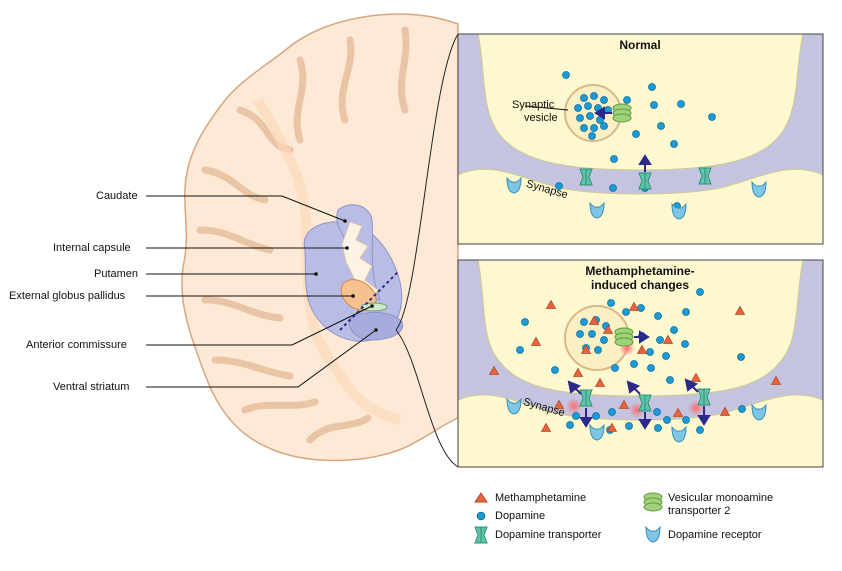  What do you see at coordinates (117, 196) in the screenshot?
I see `label-caudate: Caudate` at bounding box center [117, 196].